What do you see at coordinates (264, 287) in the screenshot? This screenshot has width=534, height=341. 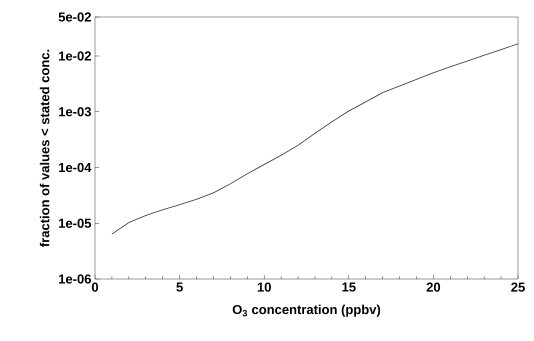 I see `x-tick-label: 10` at bounding box center [264, 287].